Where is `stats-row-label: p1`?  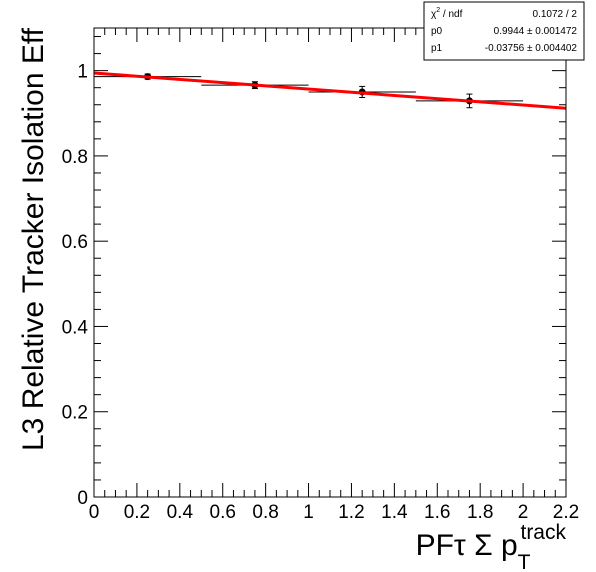
stats-row-label: p1 is located at coordinates (437, 48).